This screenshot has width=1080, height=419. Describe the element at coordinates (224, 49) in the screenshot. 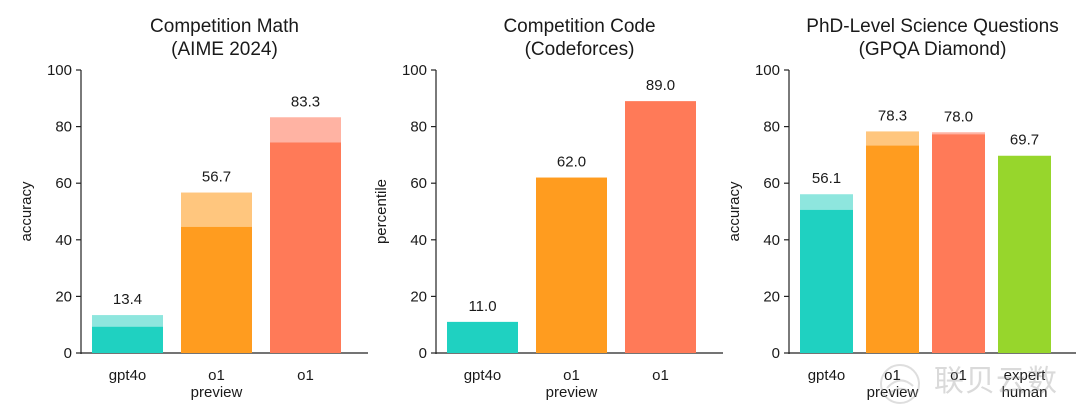

I see `chart-title-line: (AIME 2024)` at that location.